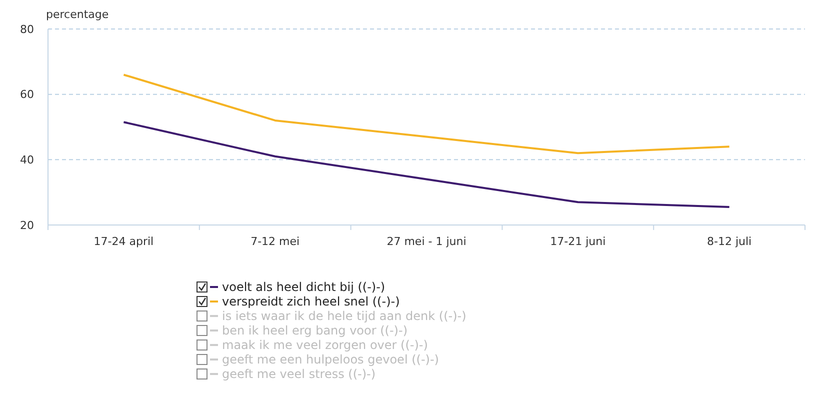  I want to click on x-tick-label: 8-12 juli, so click(729, 241).